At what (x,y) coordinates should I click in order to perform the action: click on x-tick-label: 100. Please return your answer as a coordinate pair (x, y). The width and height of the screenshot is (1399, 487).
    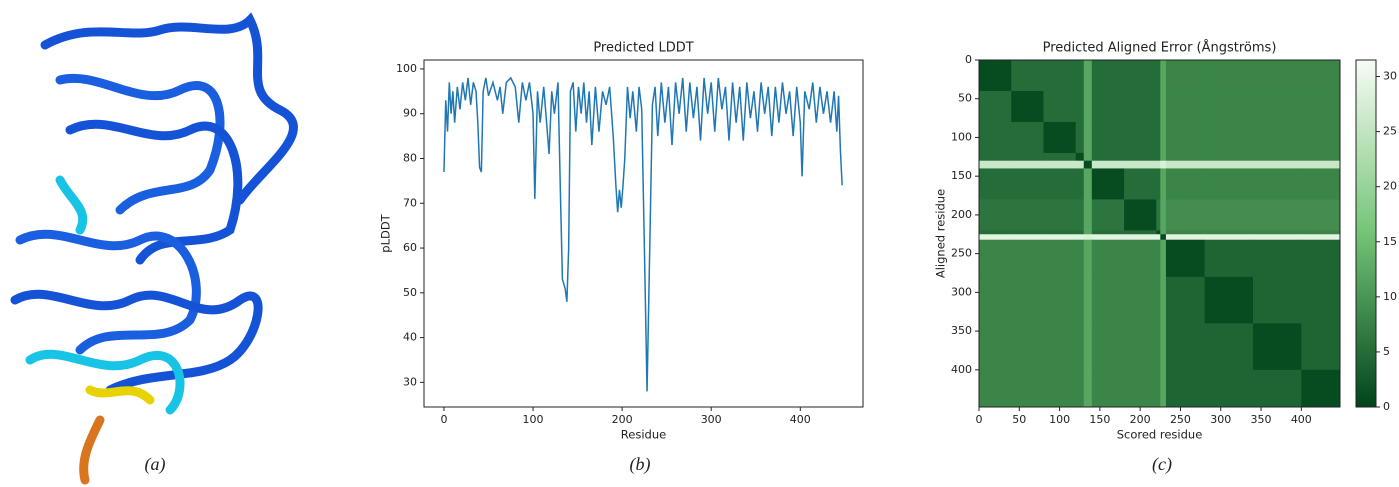
    Looking at the image, I should click on (533, 419).